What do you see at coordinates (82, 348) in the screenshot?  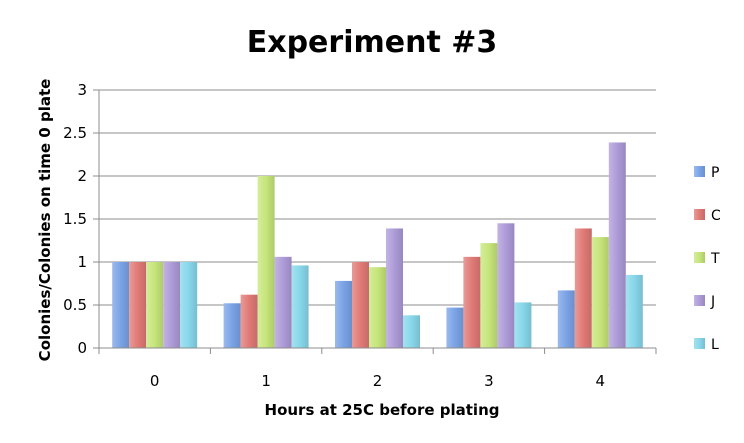 I see `y-tick-label: 0` at bounding box center [82, 348].